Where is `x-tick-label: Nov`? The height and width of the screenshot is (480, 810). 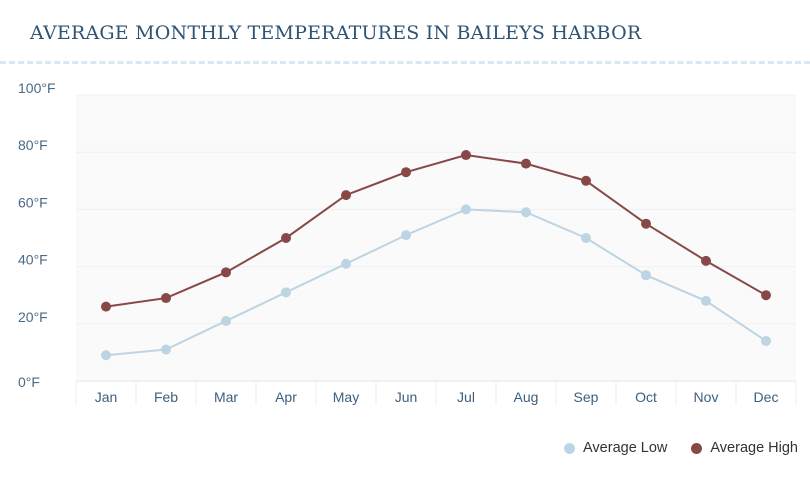
x-tick-label: Nov is located at coordinates (706, 397).